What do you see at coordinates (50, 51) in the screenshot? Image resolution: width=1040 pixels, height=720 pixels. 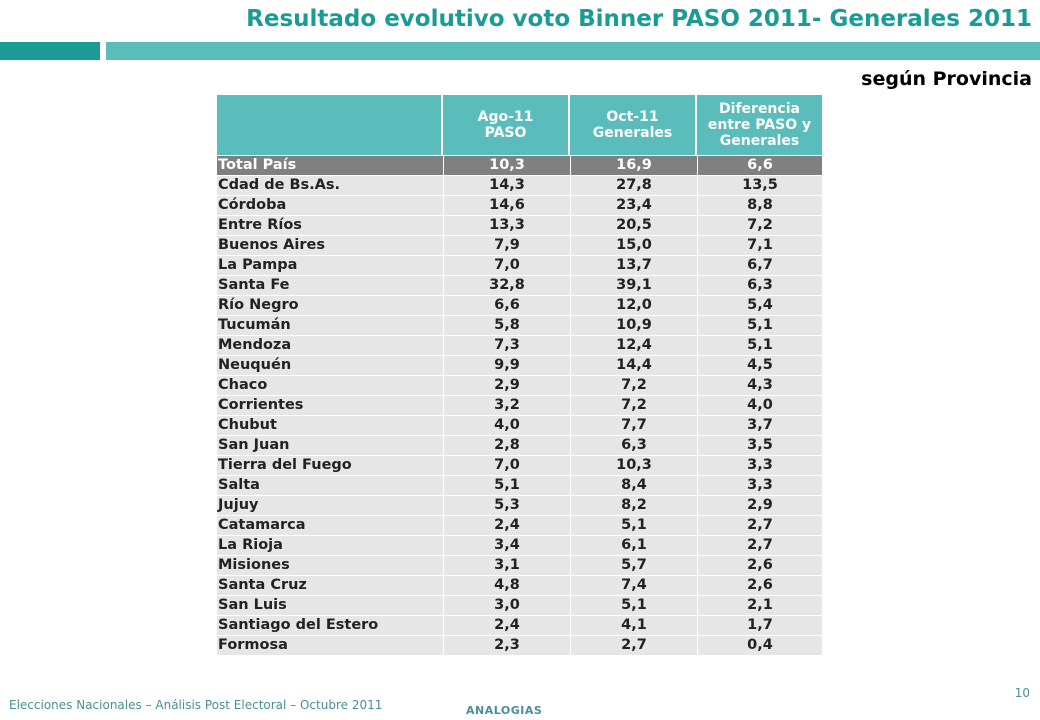 I see `header-accent-bar-dark` at bounding box center [50, 51].